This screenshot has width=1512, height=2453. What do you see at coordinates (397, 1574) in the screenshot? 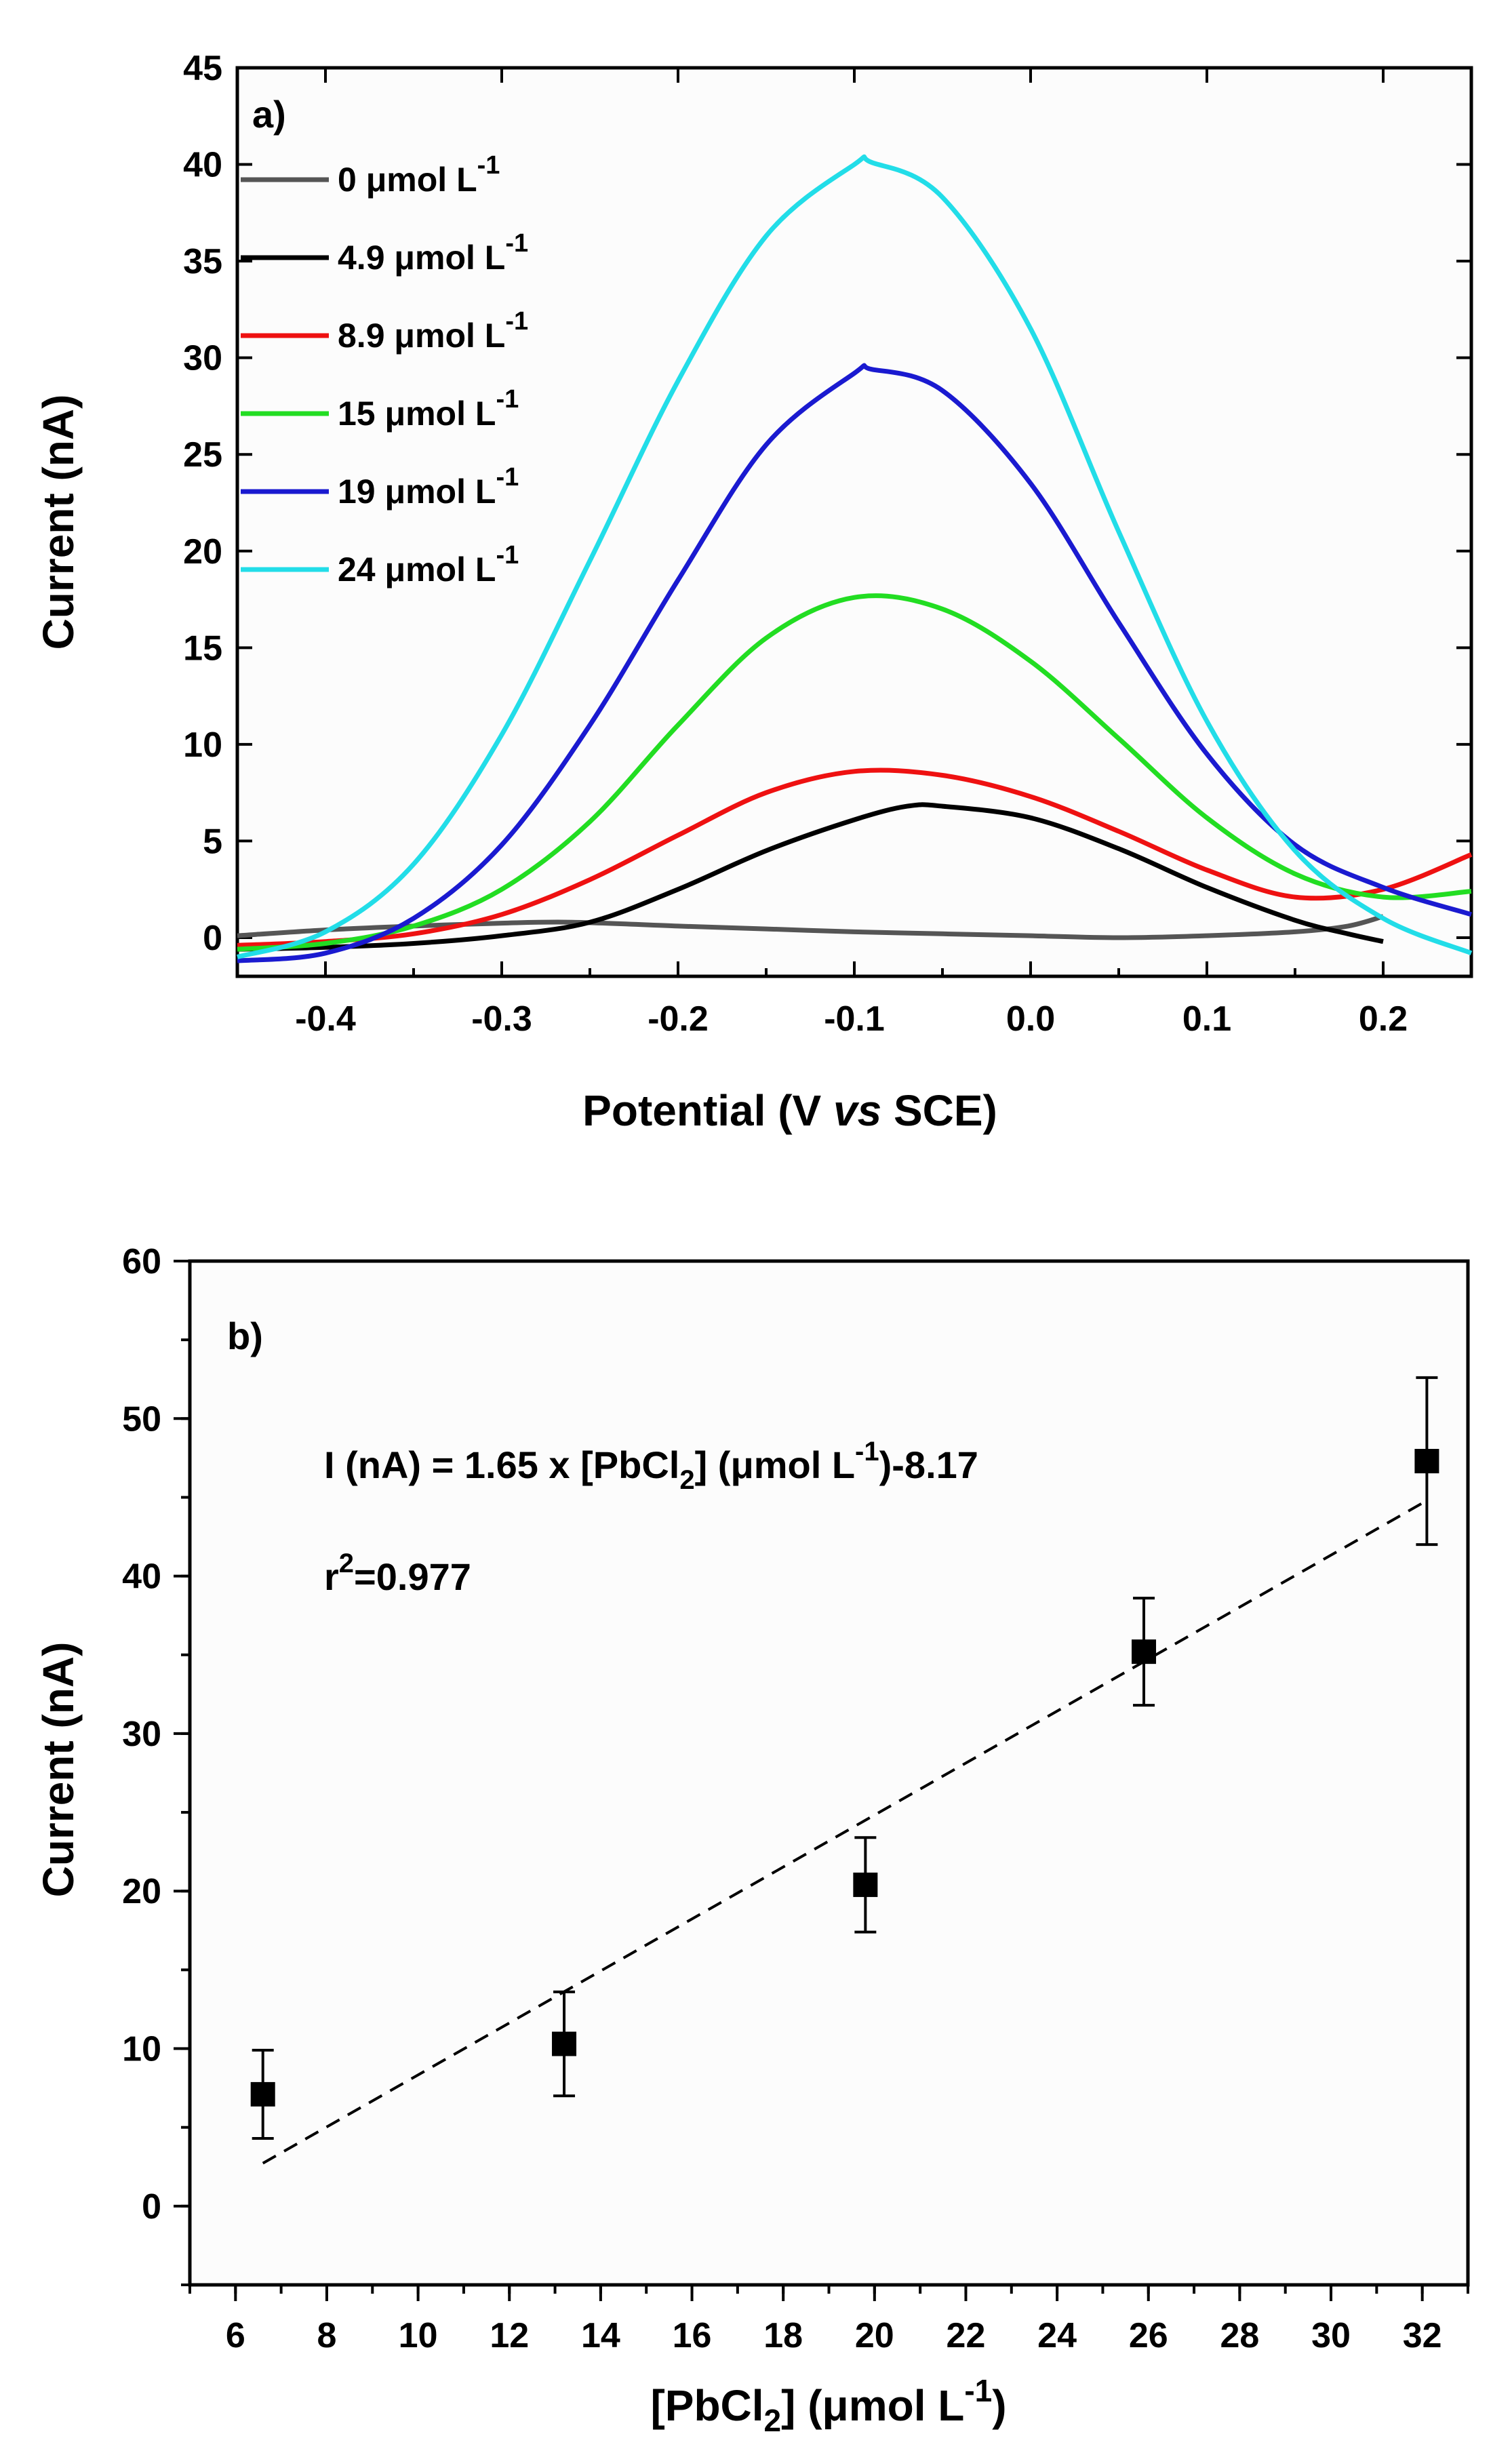
I see `panel-b-r-squared: r2=0.977` at bounding box center [397, 1574].